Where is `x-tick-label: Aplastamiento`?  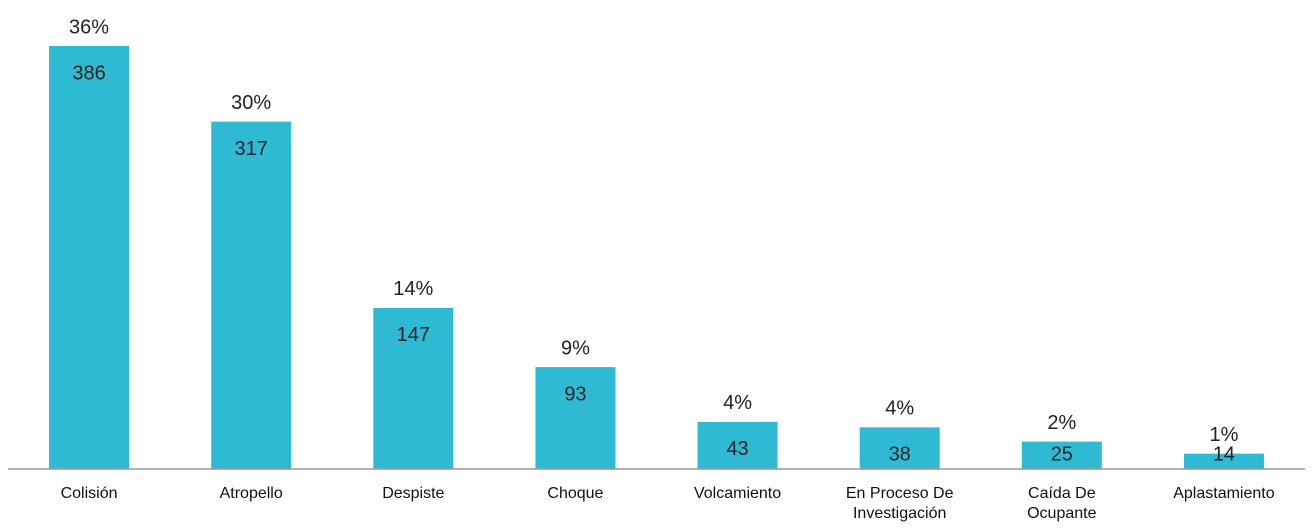 x-tick-label: Aplastamiento is located at coordinates (1224, 493).